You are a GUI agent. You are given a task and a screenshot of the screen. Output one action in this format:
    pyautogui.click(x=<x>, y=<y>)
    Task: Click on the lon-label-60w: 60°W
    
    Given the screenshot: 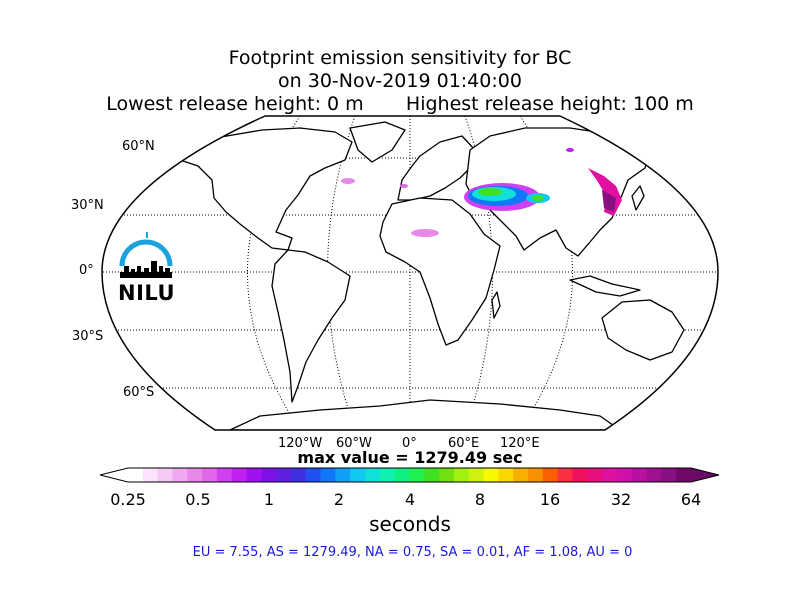 What is the action you would take?
    pyautogui.click(x=354, y=443)
    